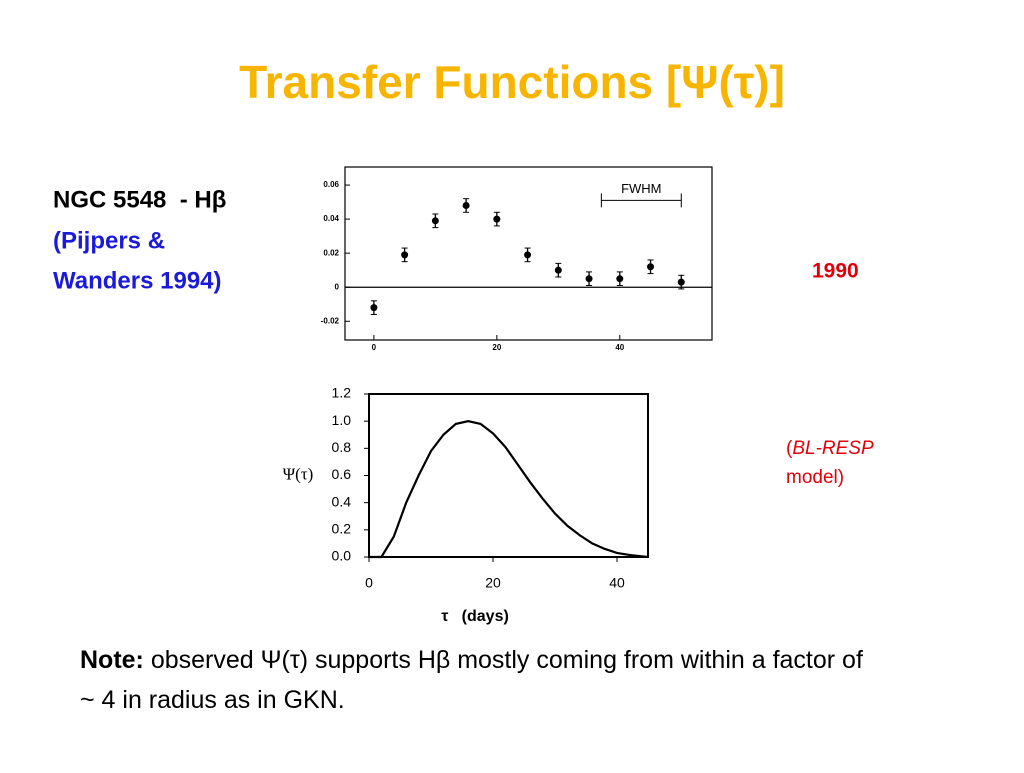  What do you see at coordinates (337, 286) in the screenshot?
I see `y-tick-label: 0` at bounding box center [337, 286].